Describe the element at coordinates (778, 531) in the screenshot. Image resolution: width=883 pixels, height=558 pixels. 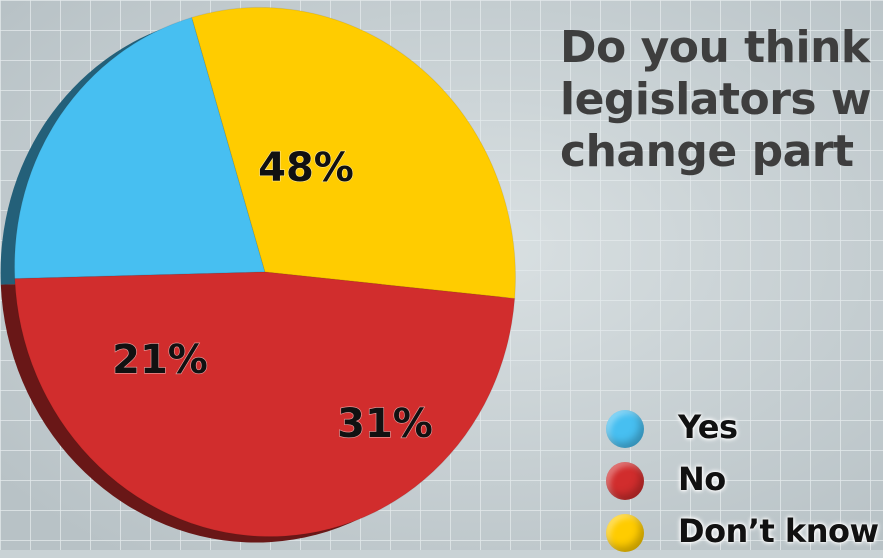
I see `legend-label-dont-know: Don’t know` at that location.